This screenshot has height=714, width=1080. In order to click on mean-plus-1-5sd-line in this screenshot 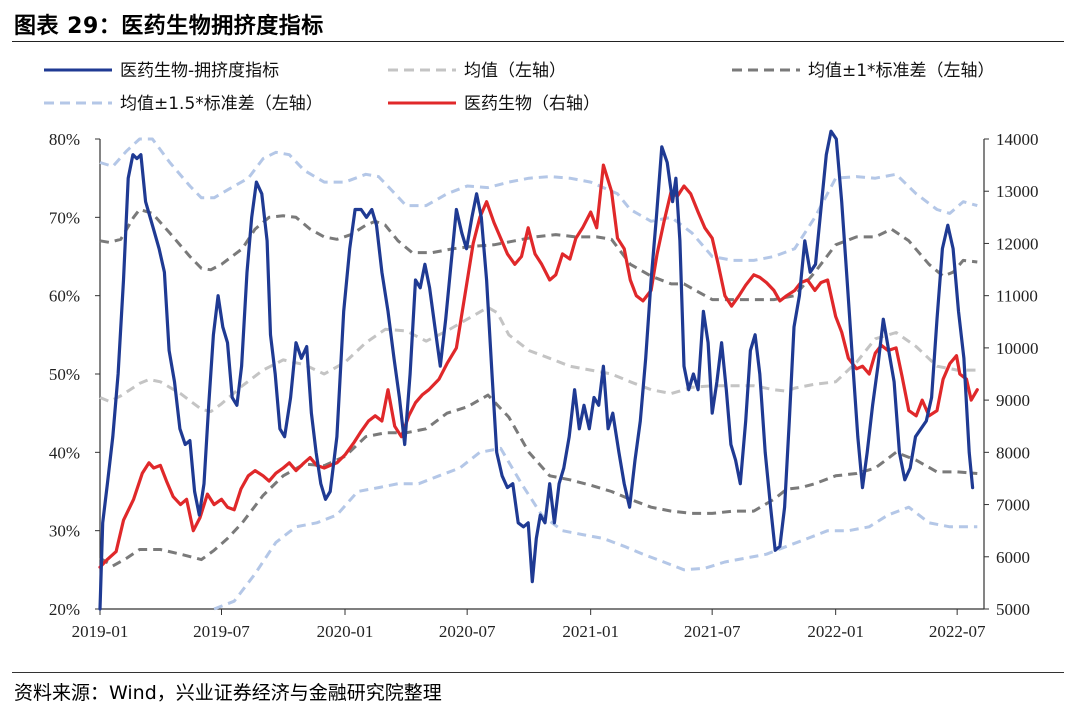, I will do `click(538, 199)`.